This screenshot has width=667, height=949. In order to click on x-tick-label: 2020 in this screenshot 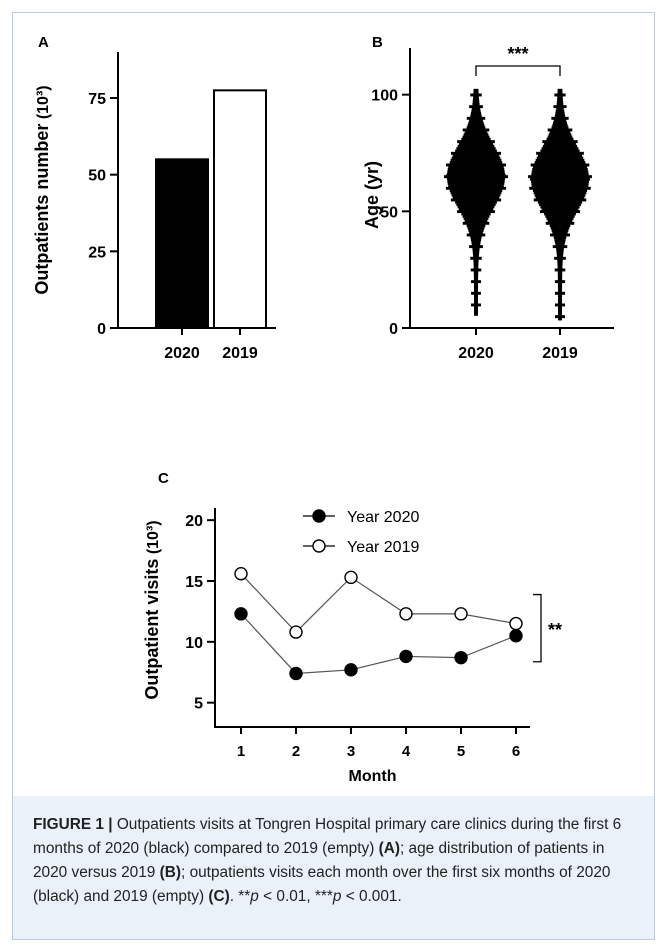, I will do `click(182, 353)`.